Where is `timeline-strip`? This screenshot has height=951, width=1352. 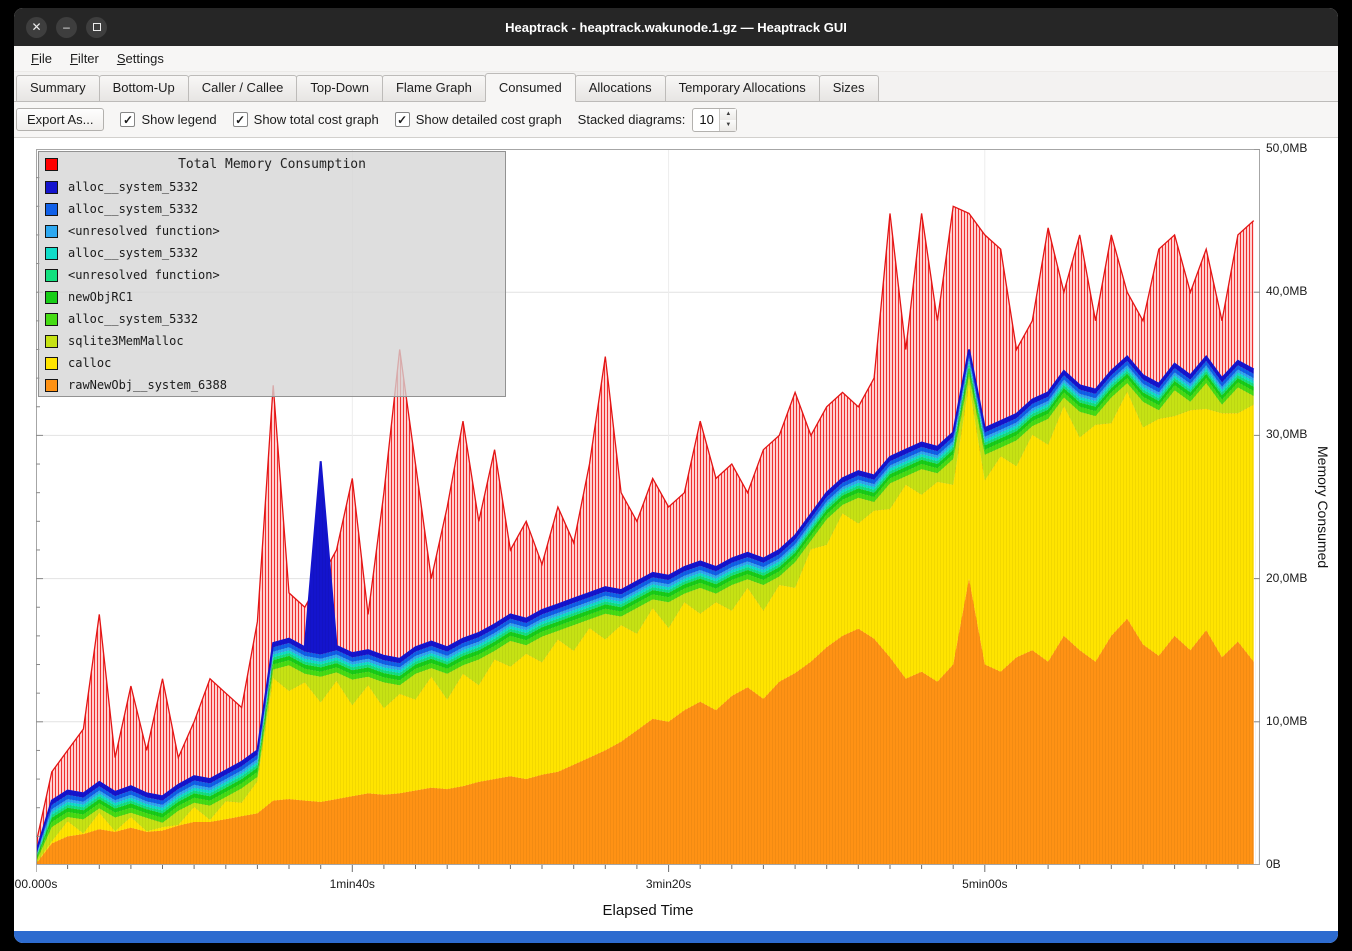 timeline-strip is located at coordinates (676, 937).